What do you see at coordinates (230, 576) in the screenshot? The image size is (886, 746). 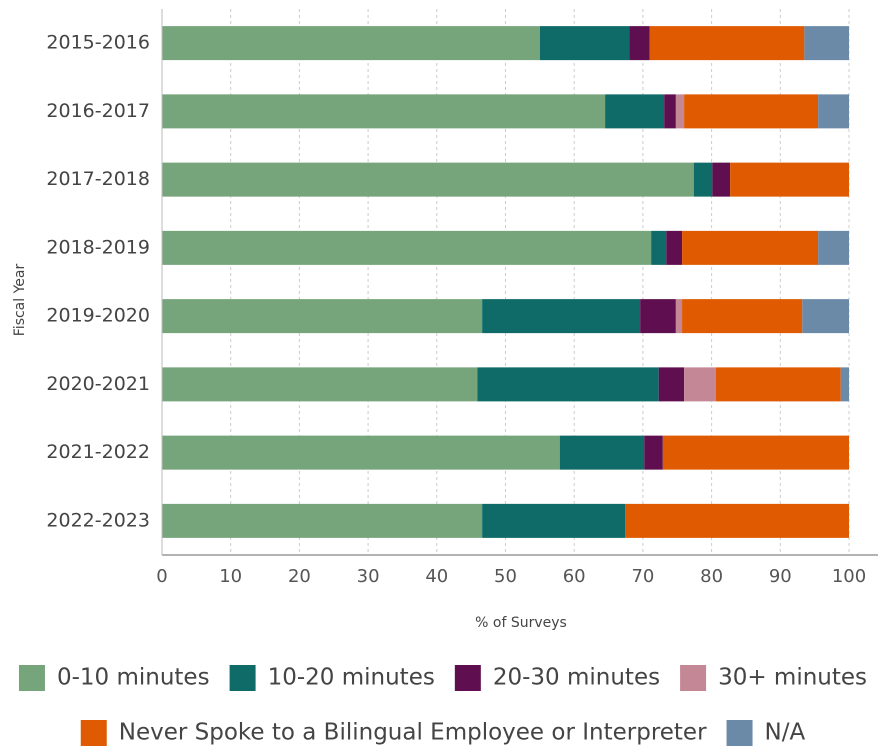 I see `x-tick-label: 10` at bounding box center [230, 576].